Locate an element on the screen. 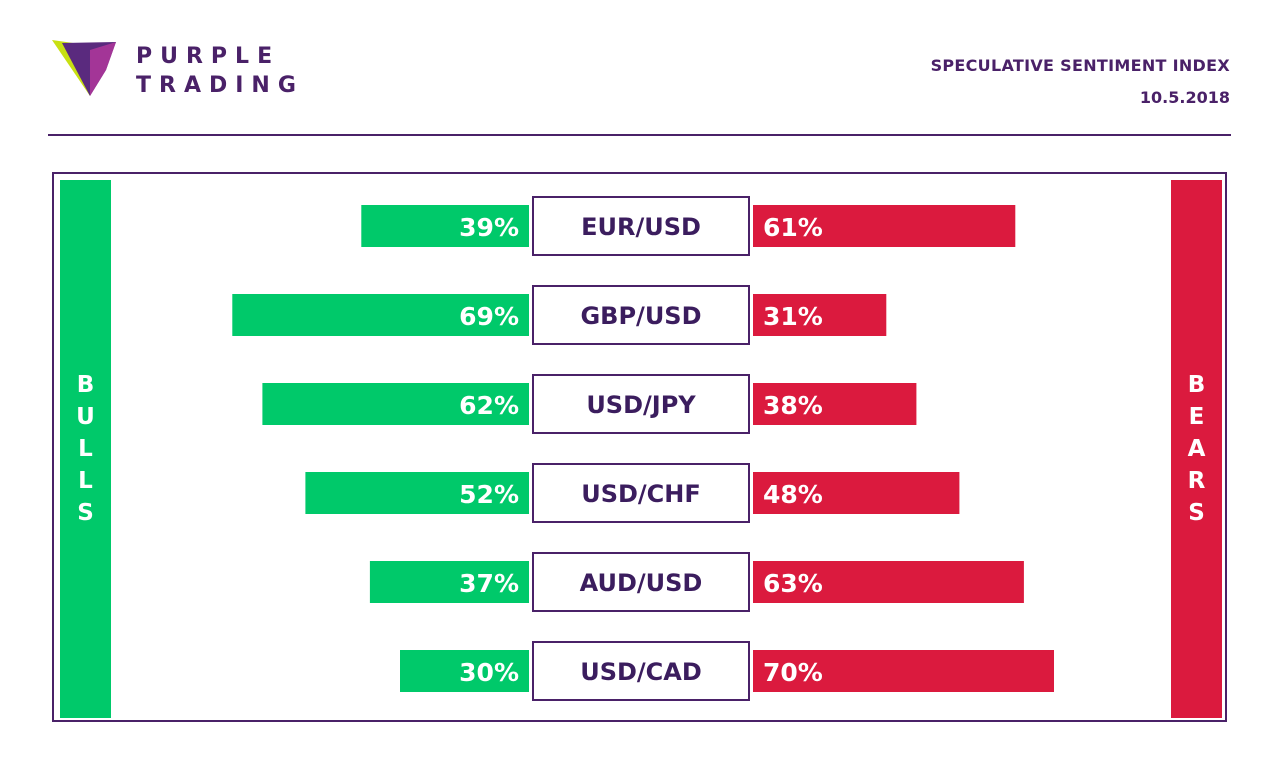  bear-value-label: 38% is located at coordinates (793, 405).